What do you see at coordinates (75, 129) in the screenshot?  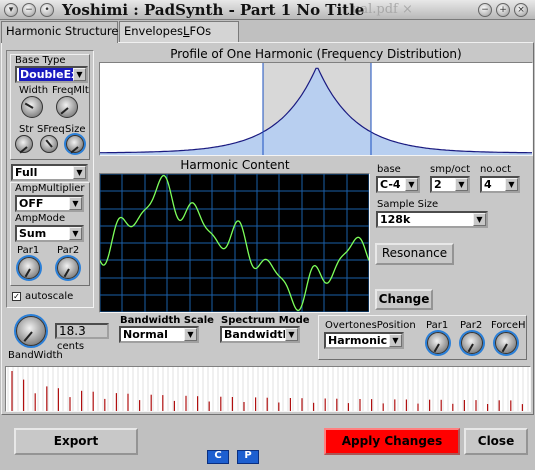 I see `size-label: Size` at bounding box center [75, 129].